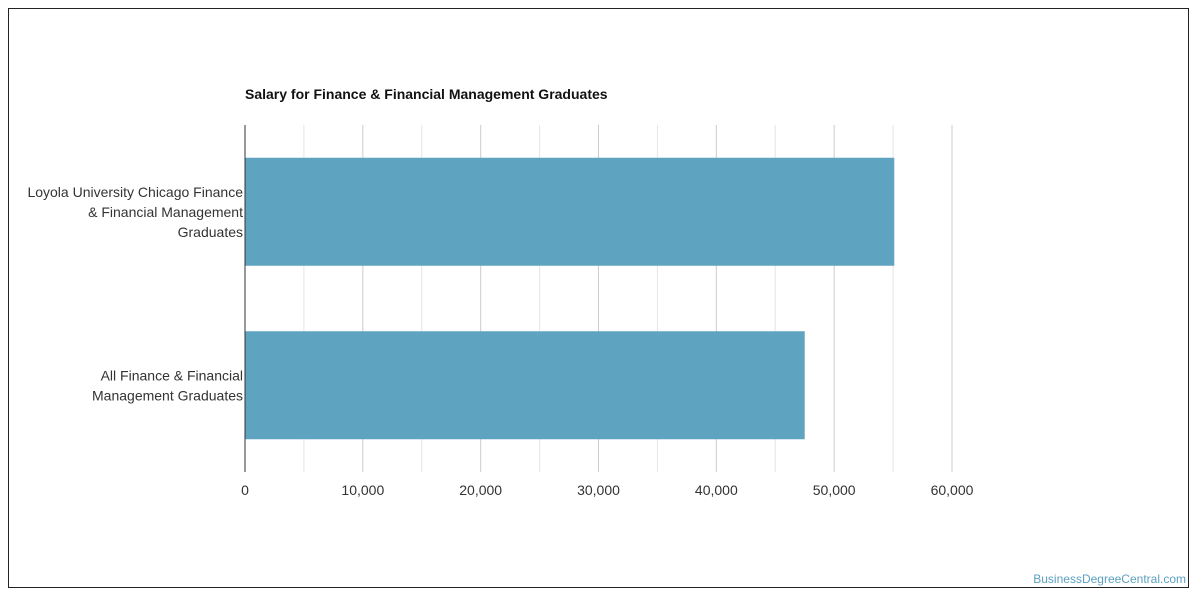  I want to click on x-tick-label: 40,000, so click(716, 490).